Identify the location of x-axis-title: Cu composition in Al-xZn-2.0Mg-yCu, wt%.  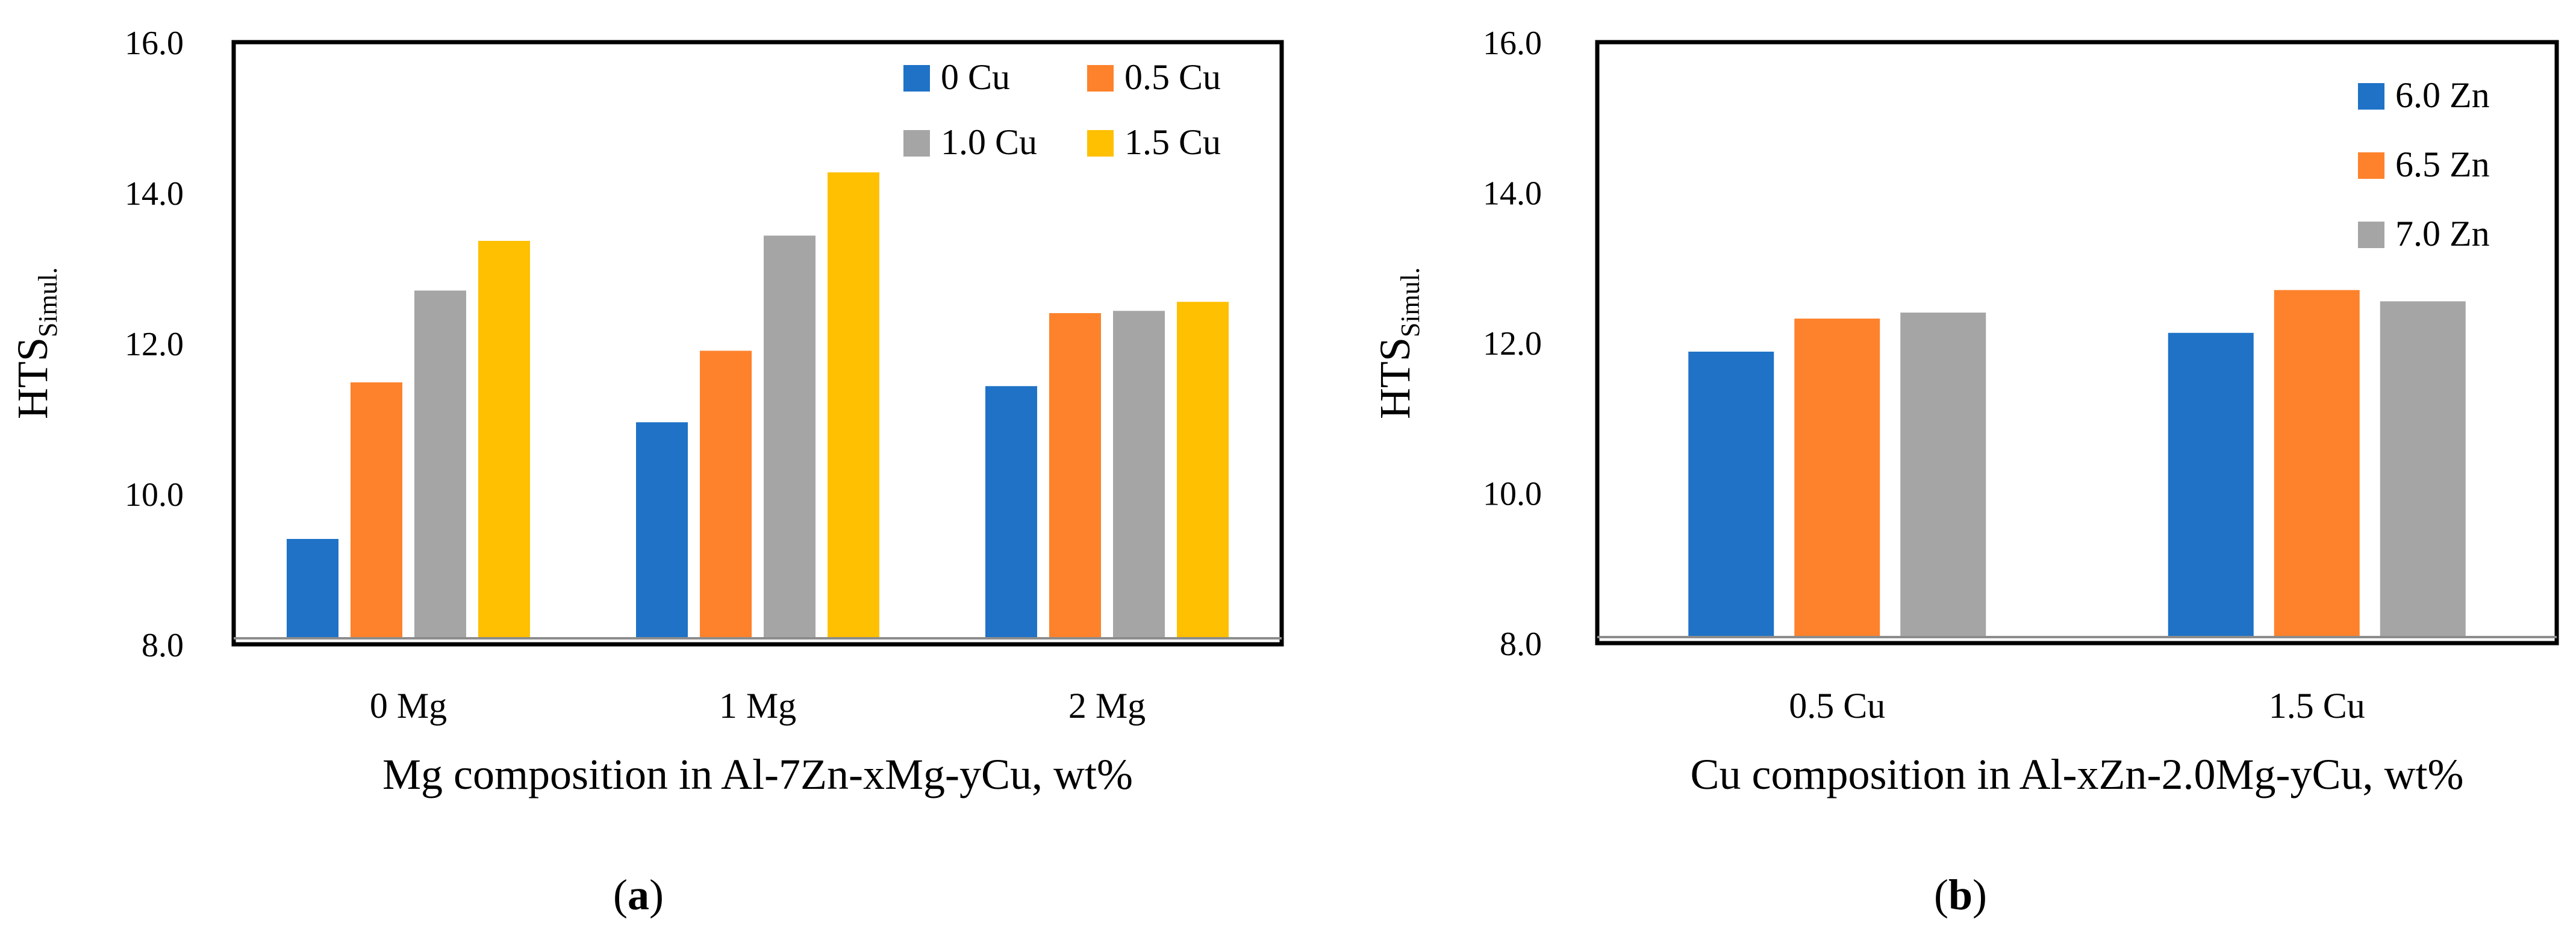
(2077, 774).